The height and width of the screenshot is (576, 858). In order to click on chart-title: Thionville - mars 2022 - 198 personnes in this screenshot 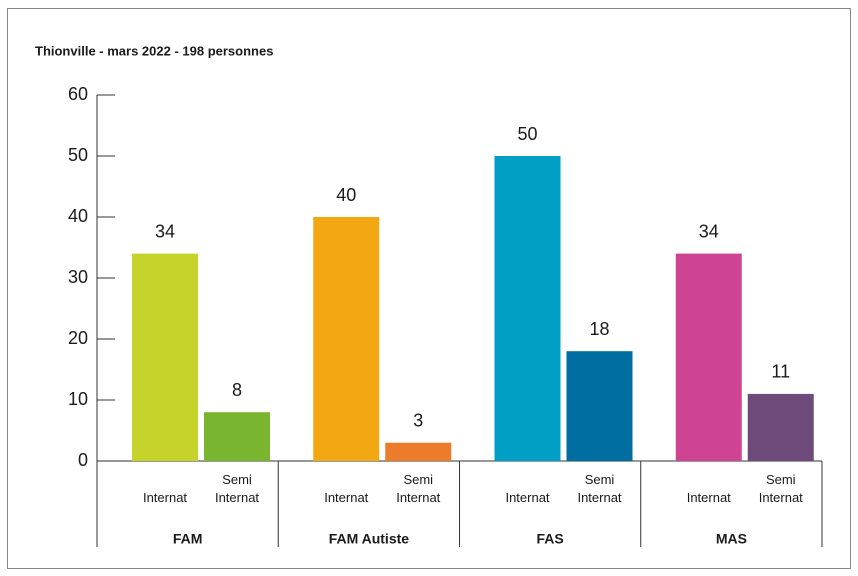, I will do `click(154, 50)`.